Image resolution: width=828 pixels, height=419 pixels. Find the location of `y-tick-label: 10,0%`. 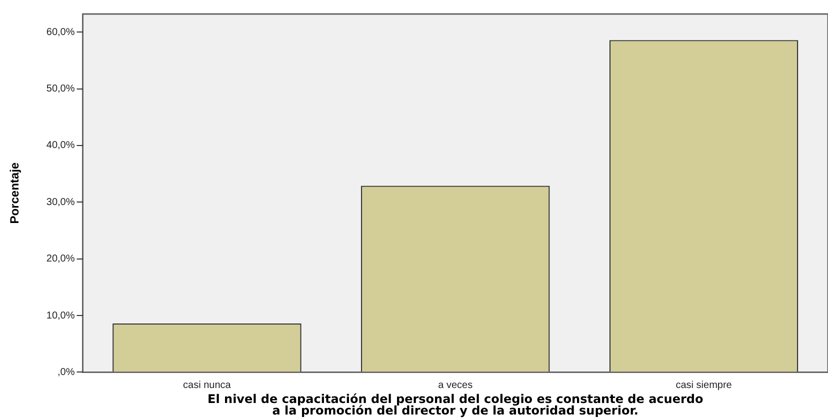

y-tick-label: 10,0% is located at coordinates (60, 316).